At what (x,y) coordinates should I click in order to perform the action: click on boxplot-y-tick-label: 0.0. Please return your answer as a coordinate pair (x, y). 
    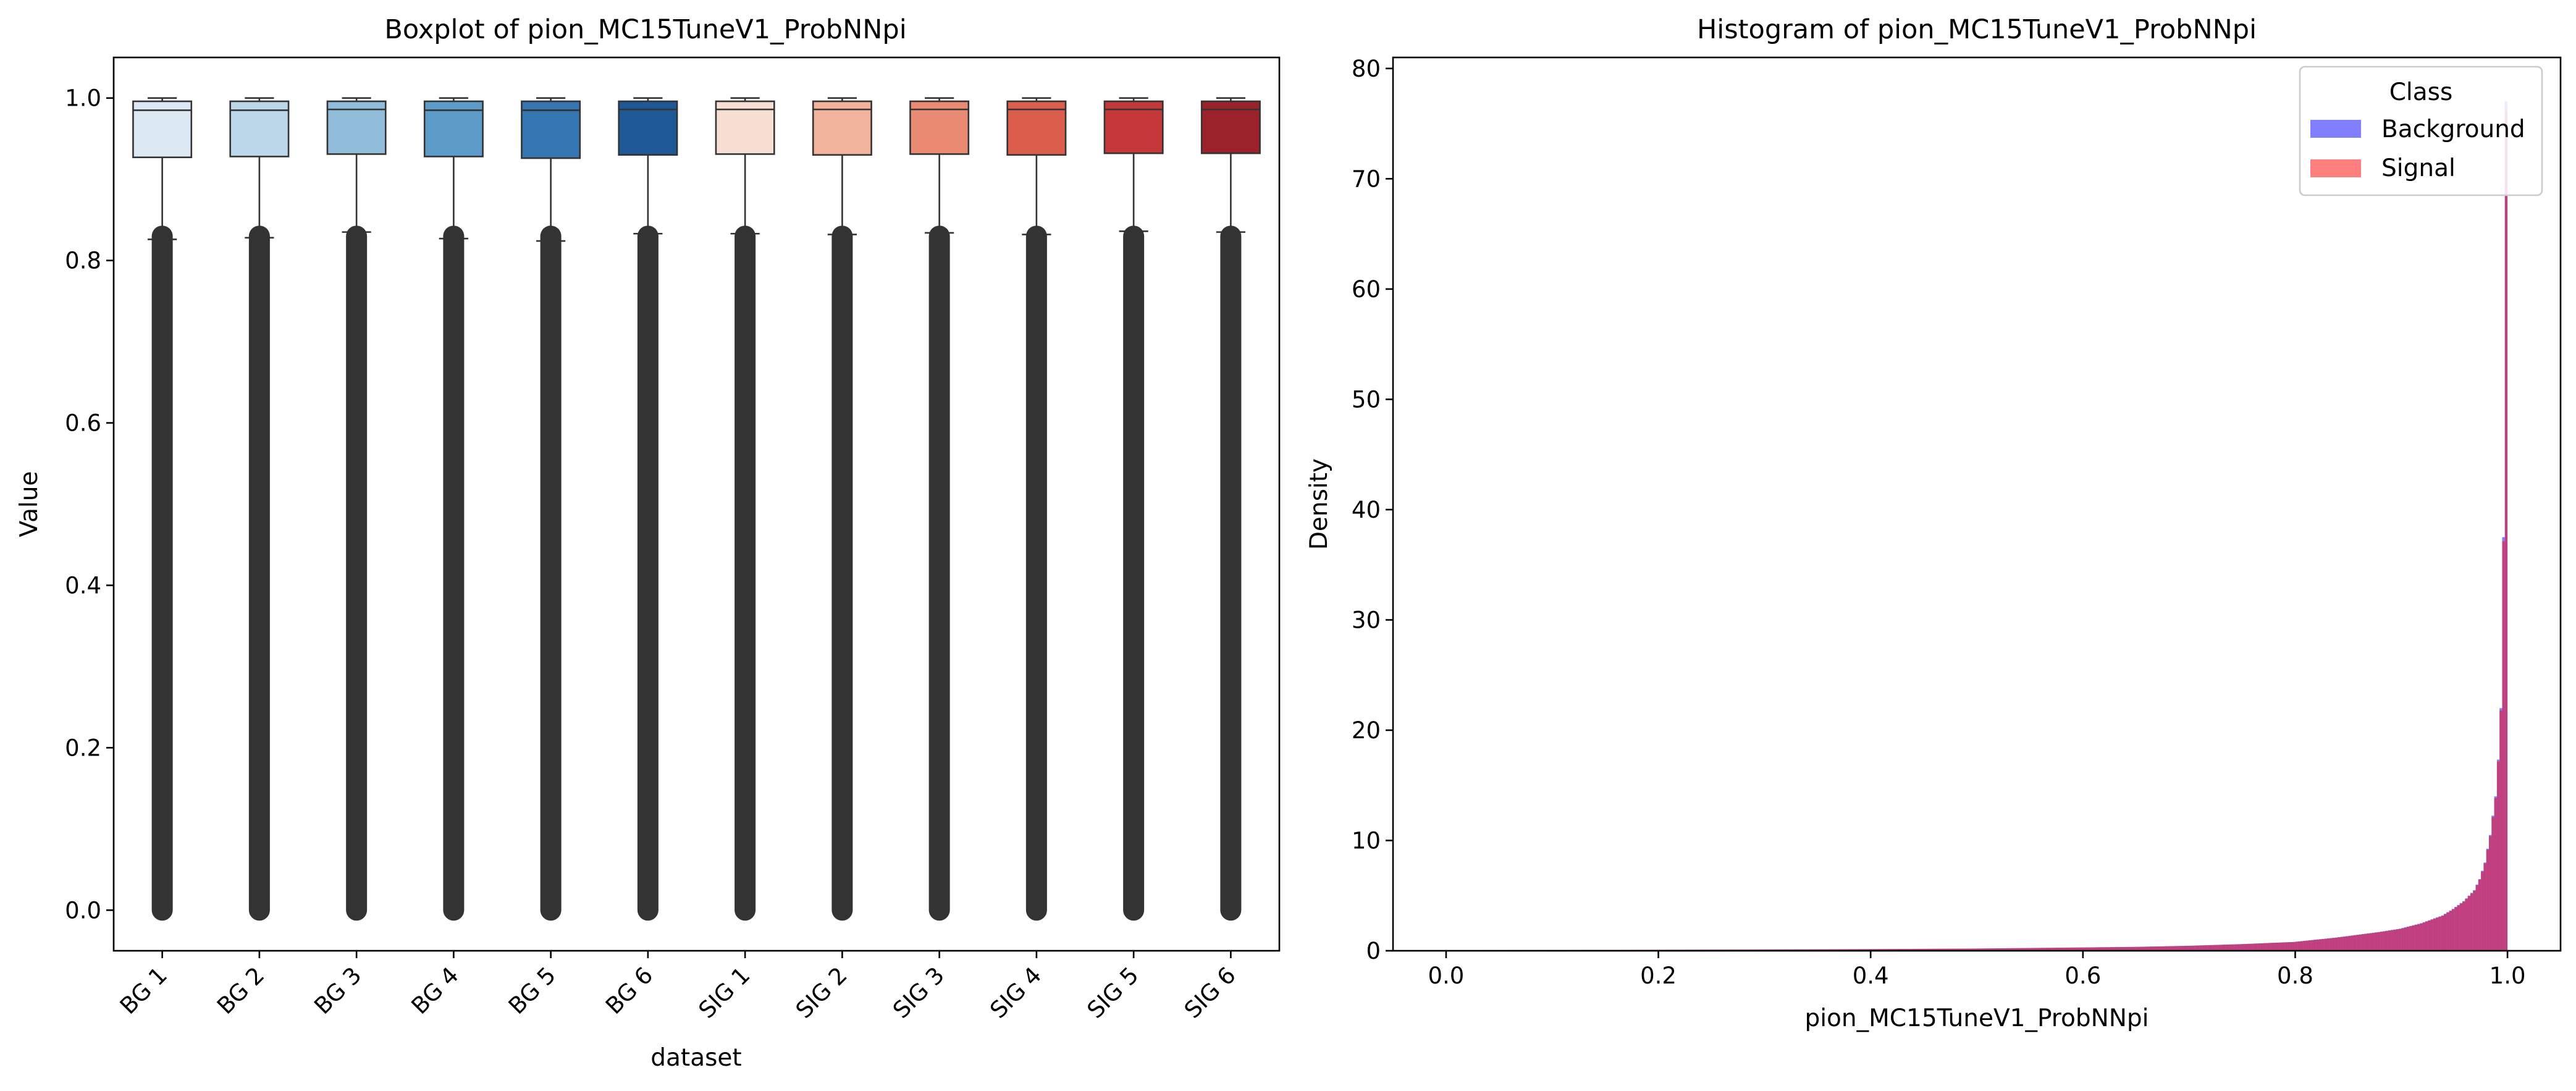
    Looking at the image, I should click on (83, 910).